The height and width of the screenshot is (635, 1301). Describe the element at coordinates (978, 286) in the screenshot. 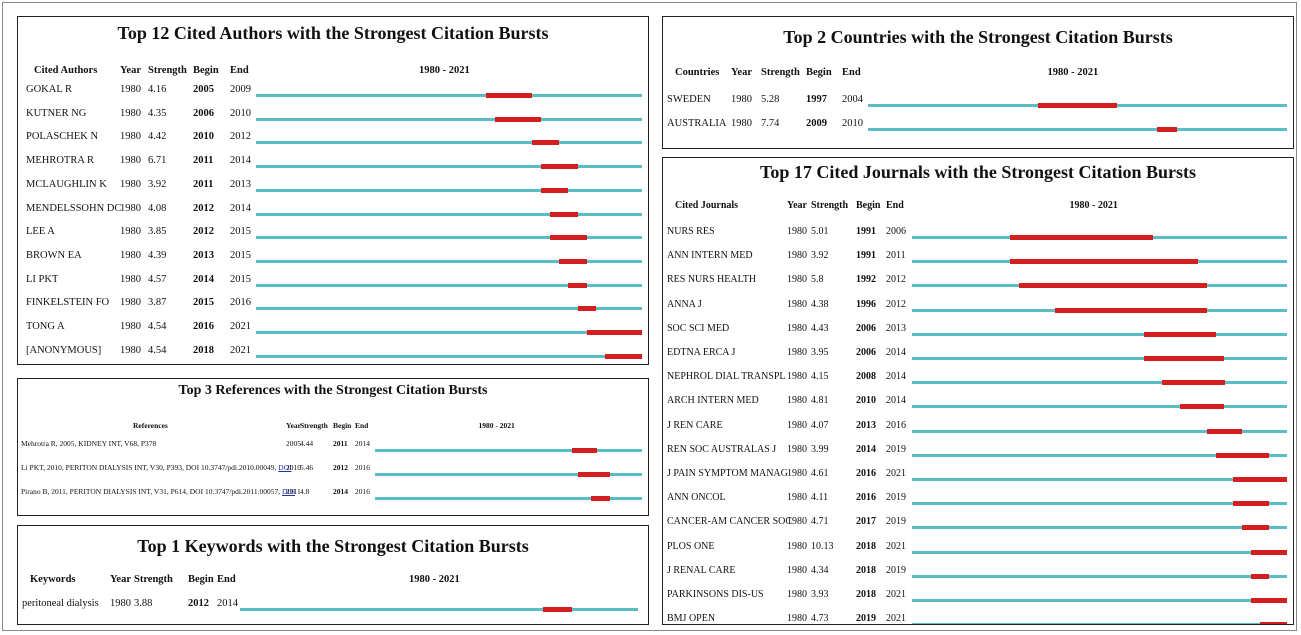

I see `table-row: RES NURS HEALTH 1980 5.8 1992 2012` at that location.